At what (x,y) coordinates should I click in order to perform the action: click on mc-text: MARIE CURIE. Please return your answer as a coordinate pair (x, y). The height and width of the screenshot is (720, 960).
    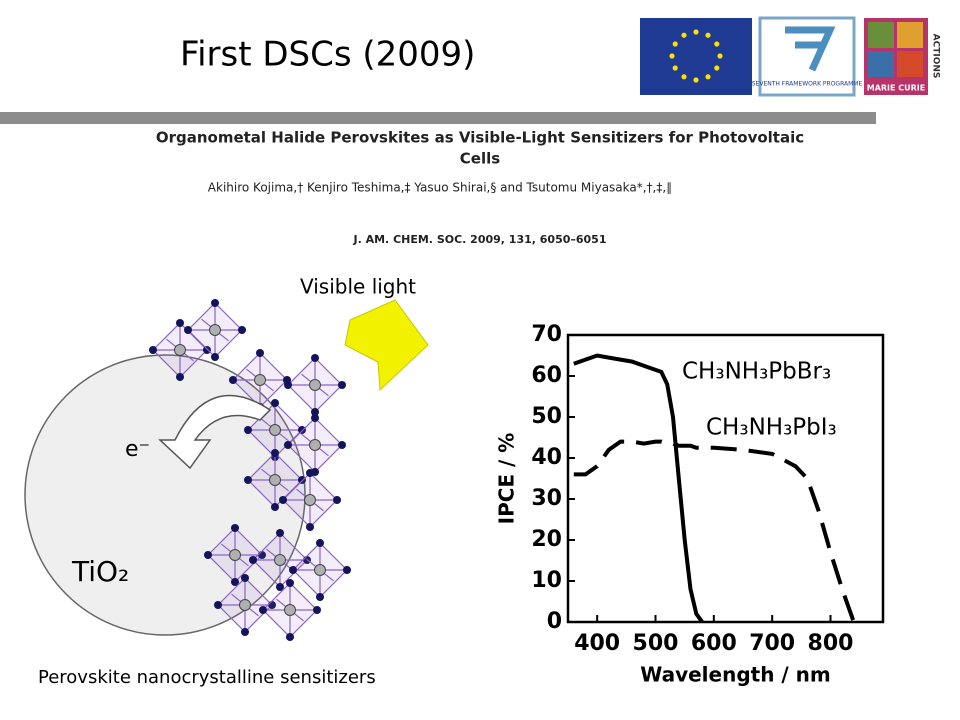
    Looking at the image, I should click on (896, 88).